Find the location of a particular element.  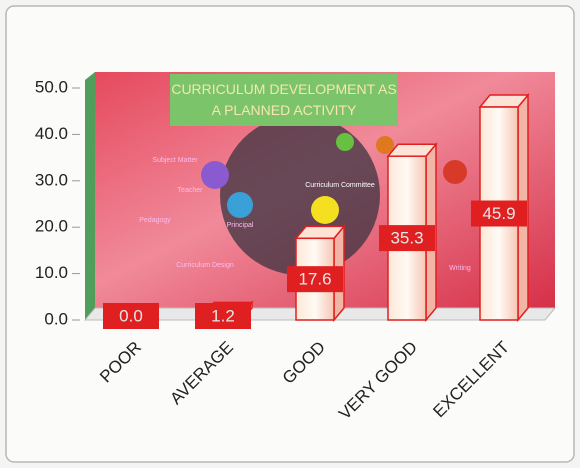

value-label: 35.3 is located at coordinates (406, 238).